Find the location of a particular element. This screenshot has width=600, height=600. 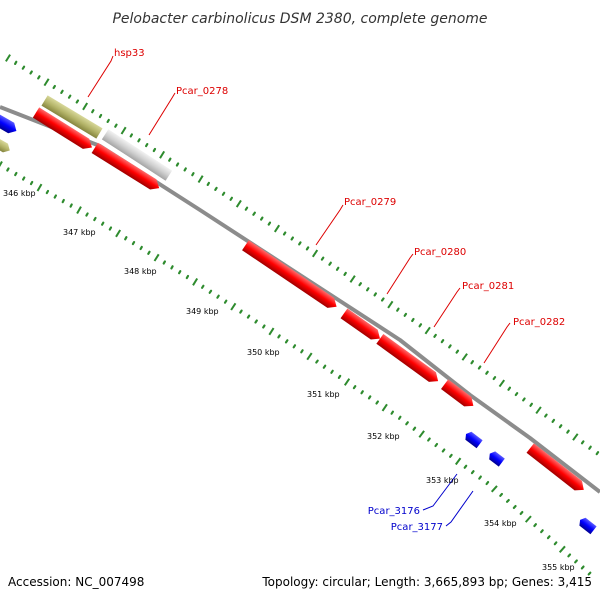

gene-label-pcar-0280: Pcar_0280 is located at coordinates (440, 252).